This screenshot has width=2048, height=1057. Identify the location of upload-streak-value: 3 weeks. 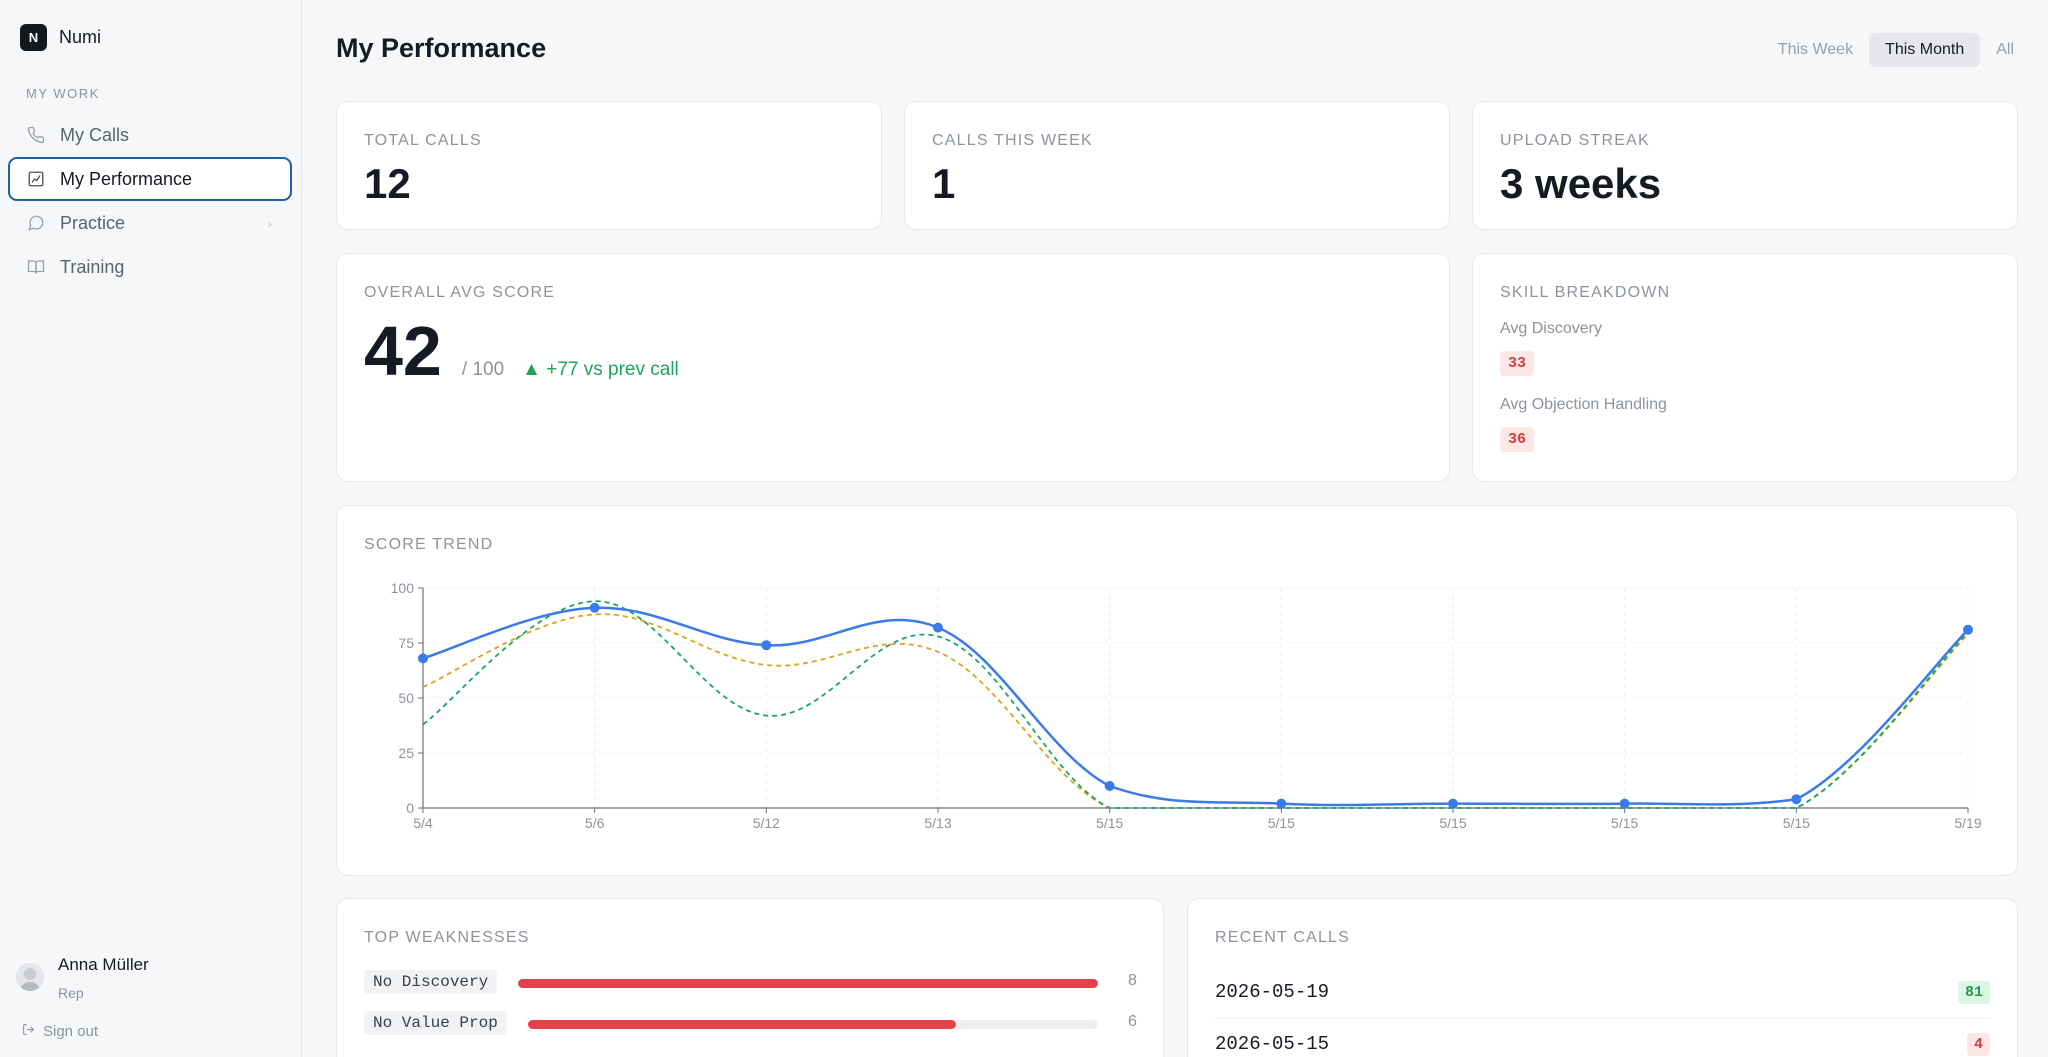
(1581, 183).